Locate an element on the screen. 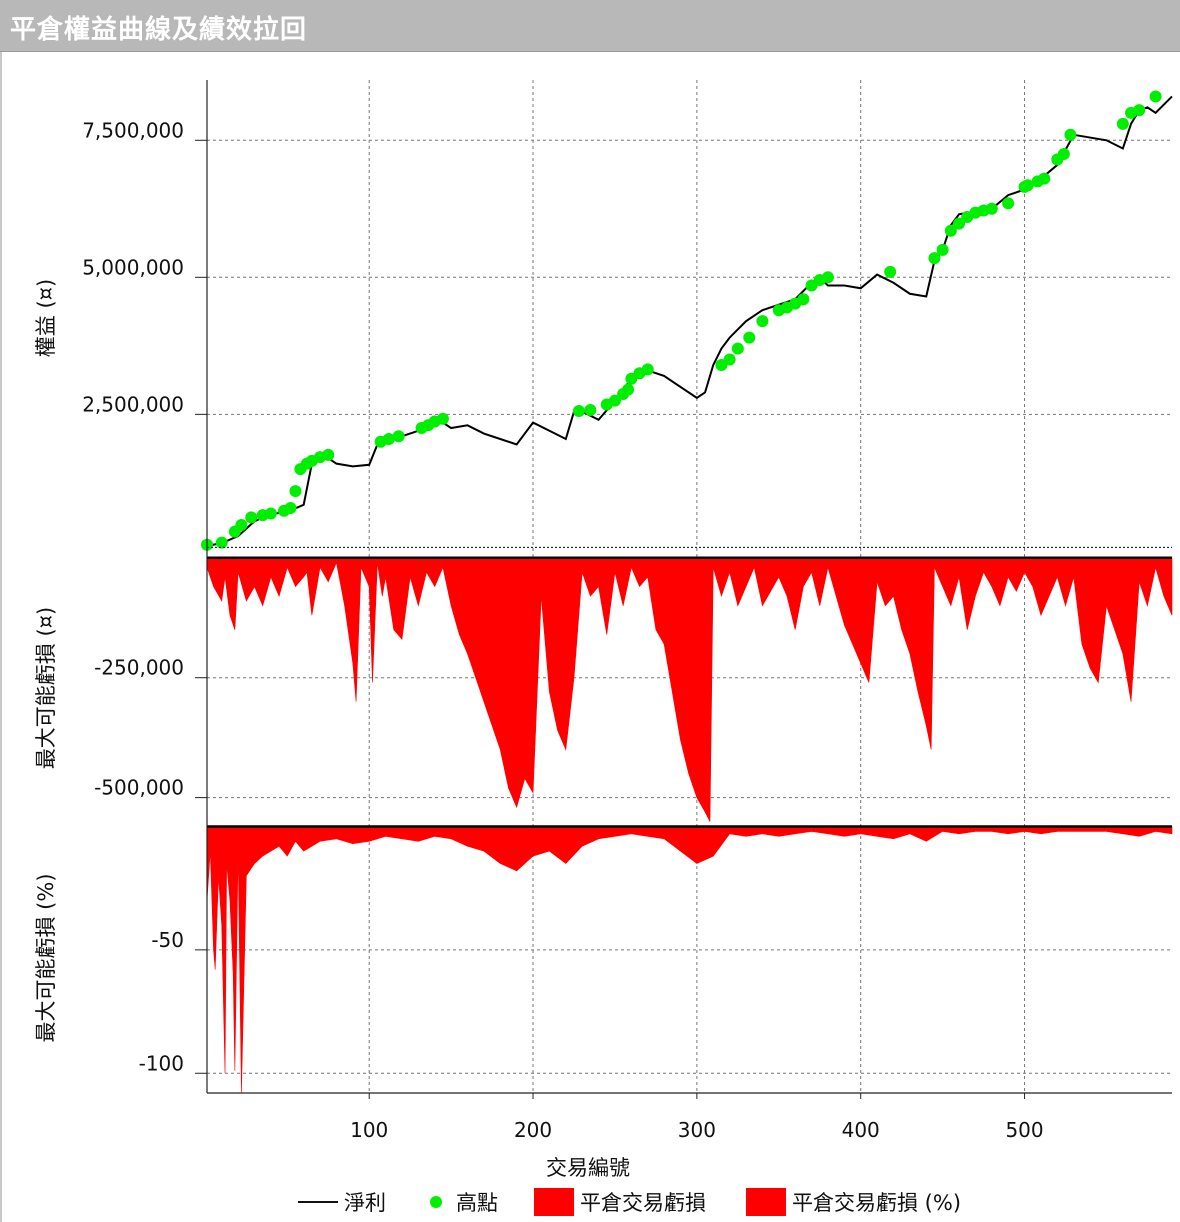  y-axis-label-equity: 權益 (¤) is located at coordinates (46, 318).